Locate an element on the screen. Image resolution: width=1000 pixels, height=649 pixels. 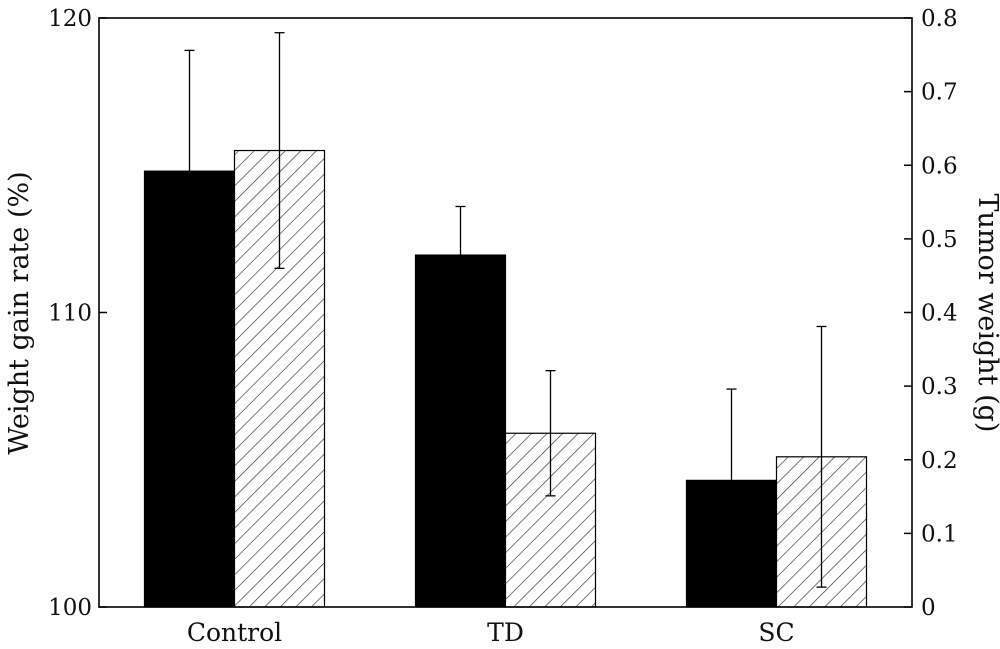
error-bar-td-tumor-weight is located at coordinates (550, 433).